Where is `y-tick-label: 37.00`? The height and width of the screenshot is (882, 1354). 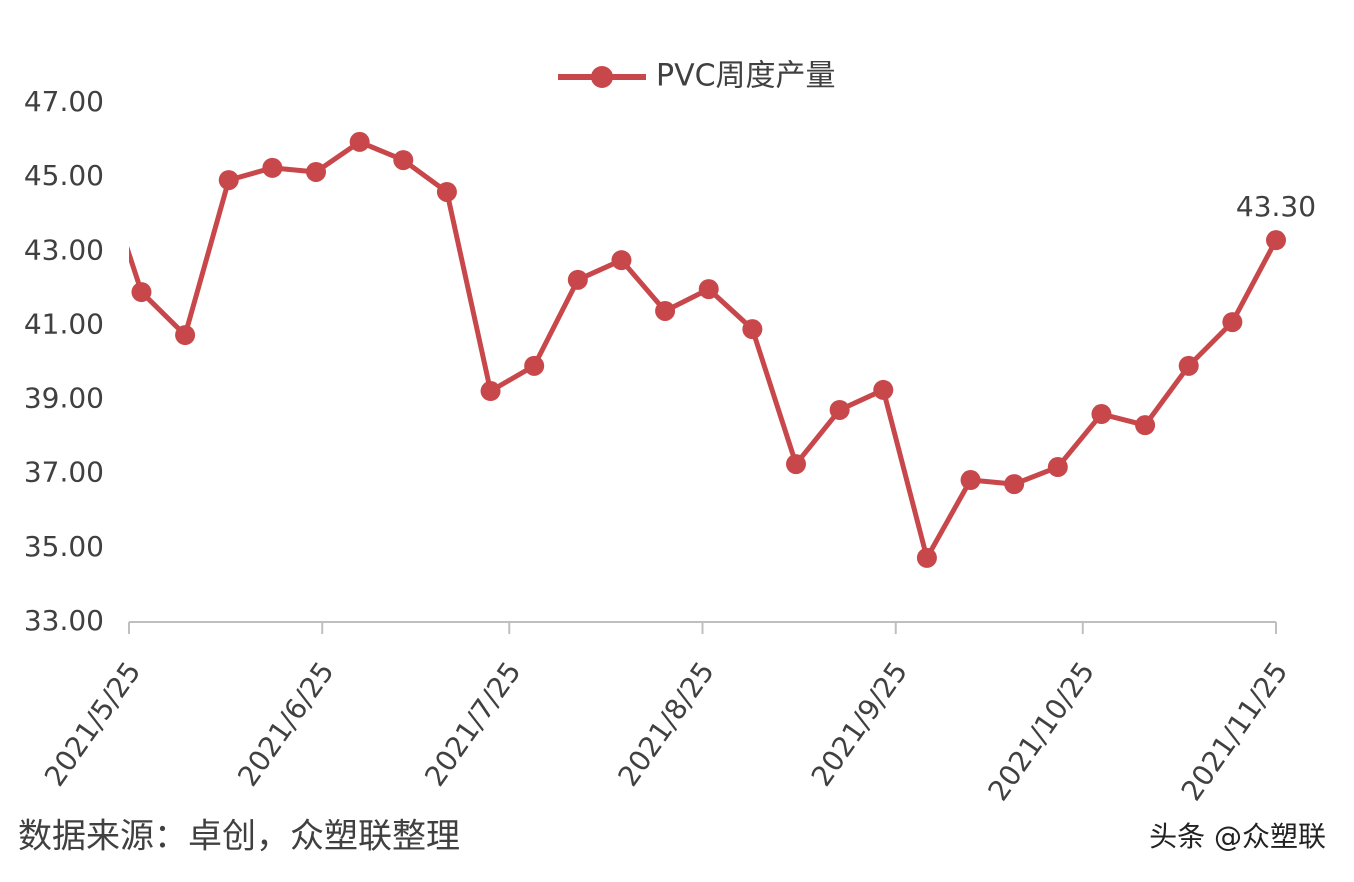 y-tick-label: 37.00 is located at coordinates (64, 472).